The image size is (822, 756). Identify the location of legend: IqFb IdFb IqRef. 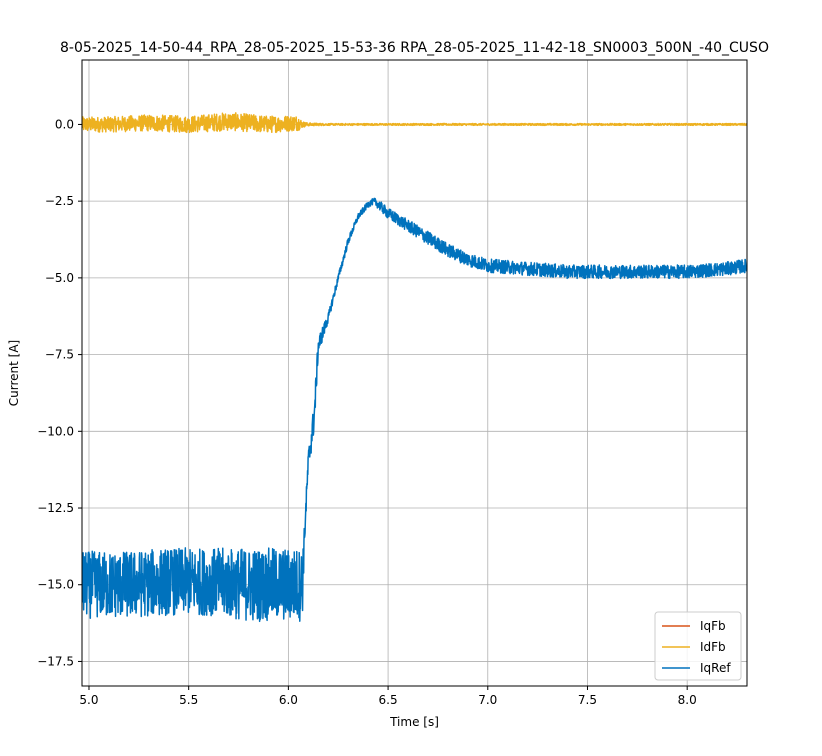
(698, 646).